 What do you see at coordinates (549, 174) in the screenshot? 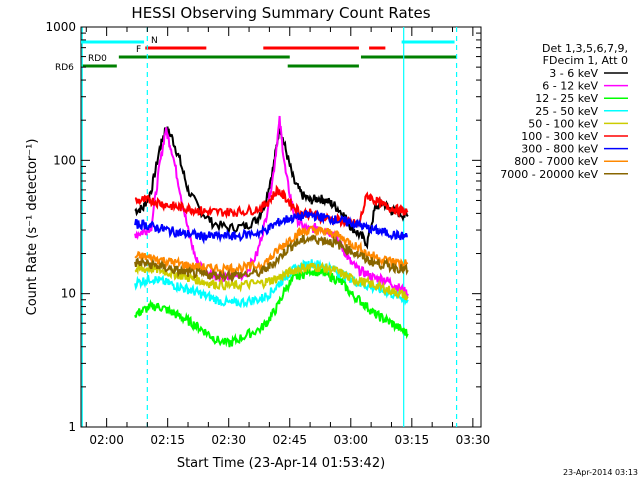
I see `legend-label: 7000 - 20000 keV` at bounding box center [549, 174].